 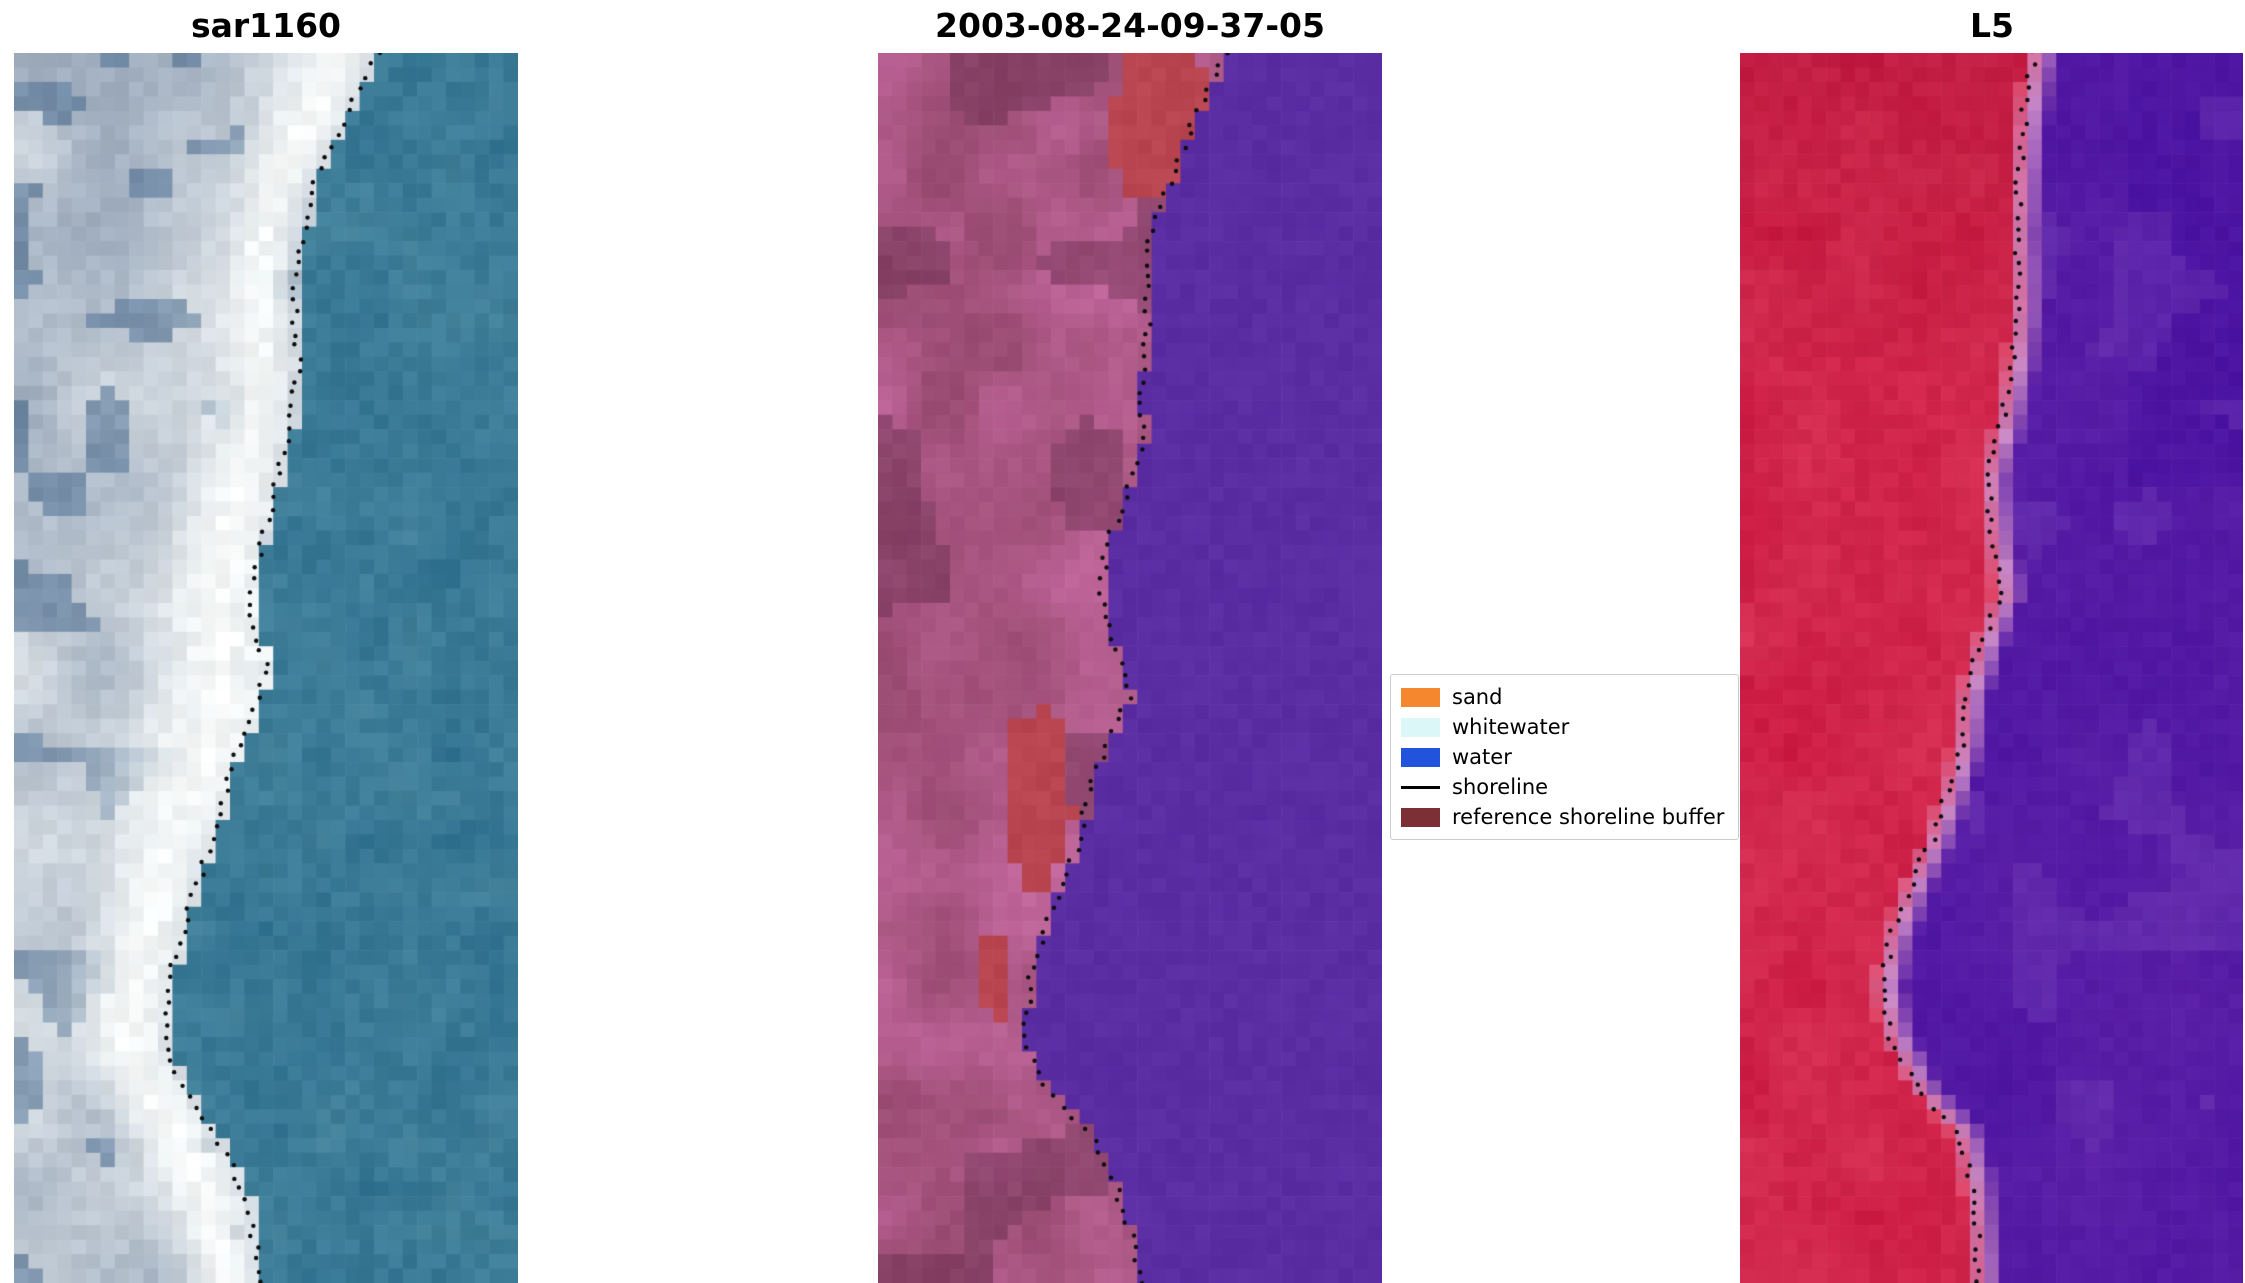 What do you see at coordinates (266, 25) in the screenshot?
I see `panel-title-sar1160: sar1160` at bounding box center [266, 25].